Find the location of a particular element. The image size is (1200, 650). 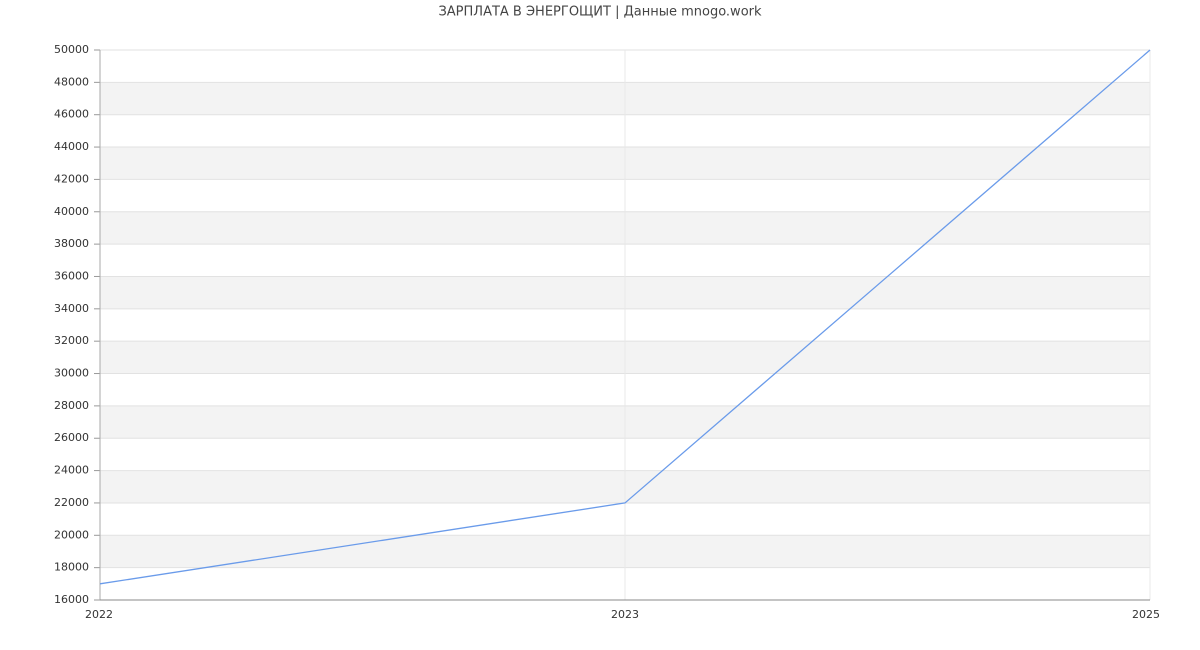

y-tick-label: 38000 is located at coordinates (71, 243).